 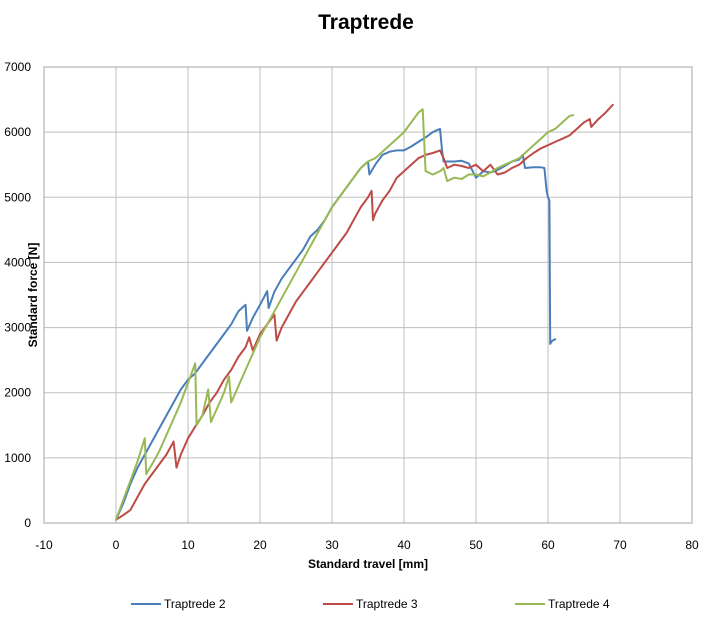 I want to click on legend: Traptrede 2 Traptrede 3 Traptrede 4, so click(x=370, y=604).